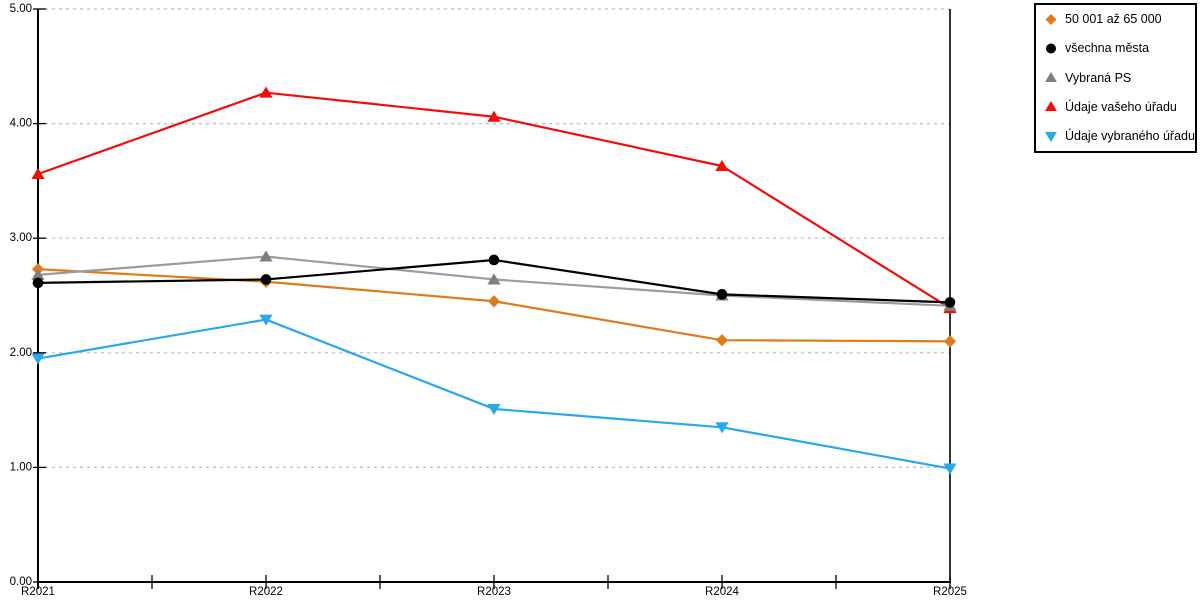  I want to click on legend-item: všechna města, so click(1115, 48).